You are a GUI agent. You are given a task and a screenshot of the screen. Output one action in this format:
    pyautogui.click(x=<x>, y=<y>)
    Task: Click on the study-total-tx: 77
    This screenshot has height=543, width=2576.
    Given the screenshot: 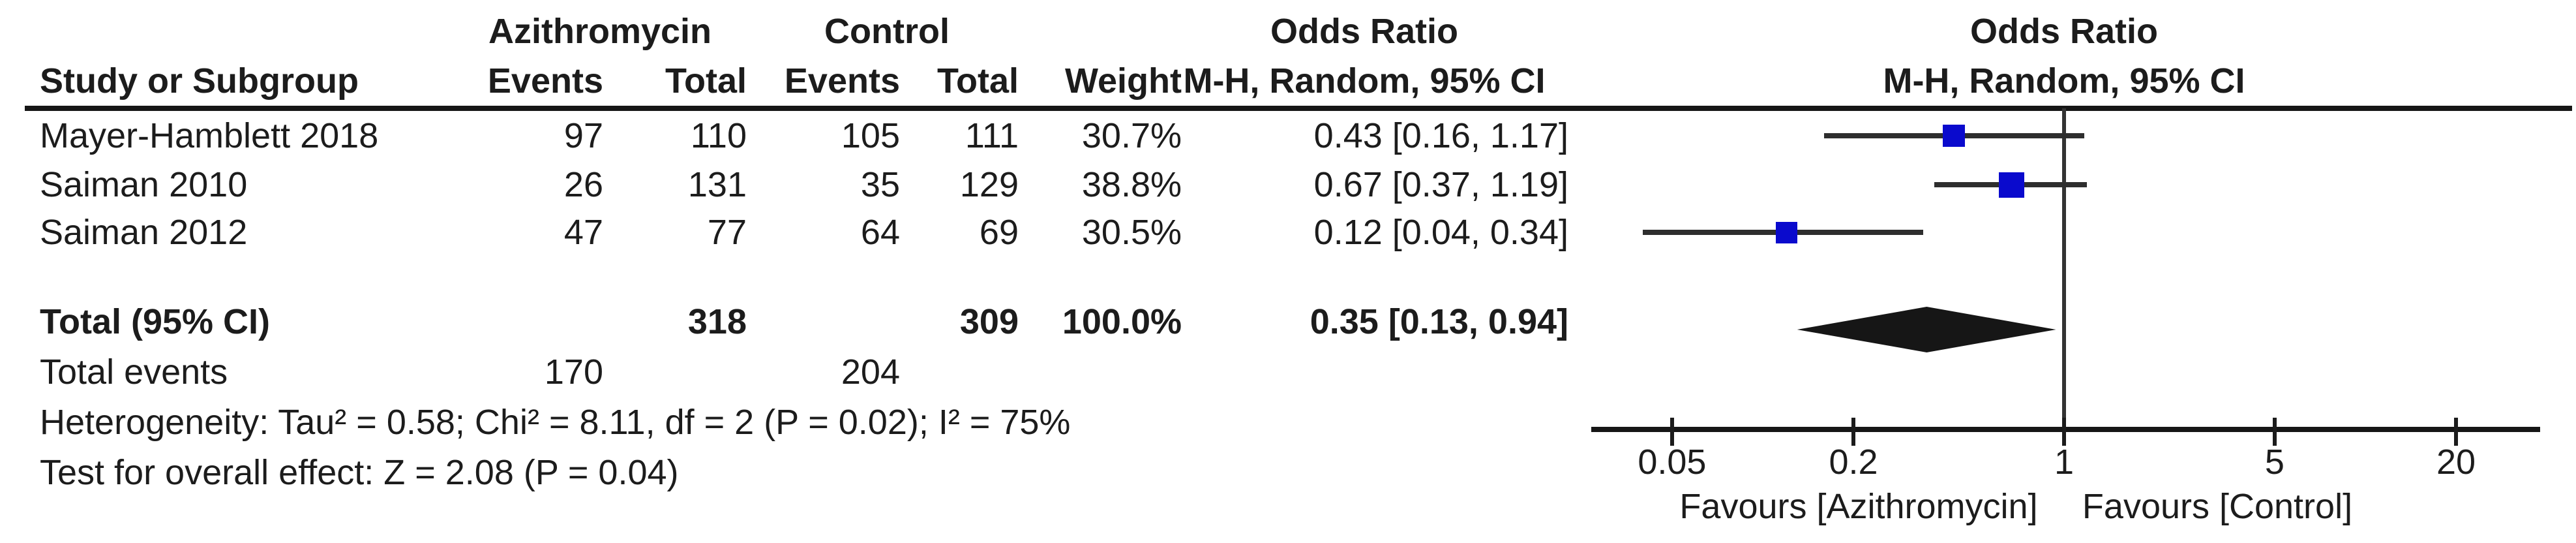 What is the action you would take?
    pyautogui.click(x=727, y=232)
    